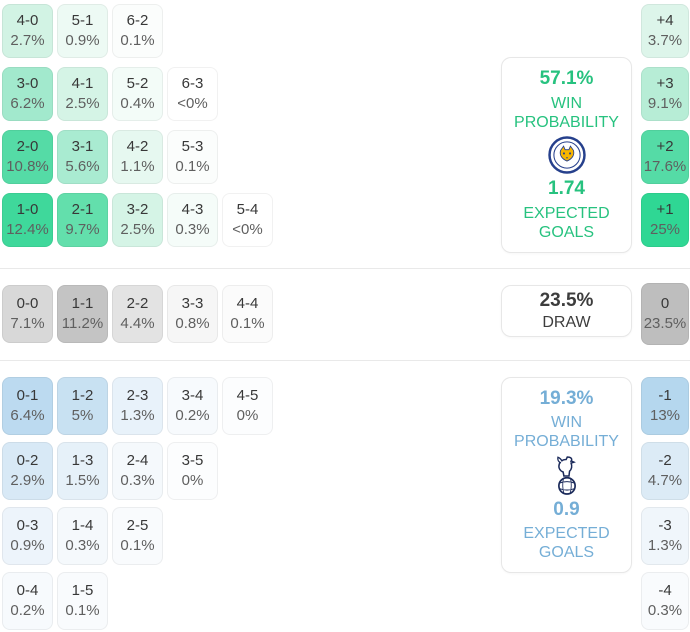 Image resolution: width=690 pixels, height=632 pixels. What do you see at coordinates (137, 406) in the screenshot?
I see `score-cell: 2-3 1.3%` at bounding box center [137, 406].